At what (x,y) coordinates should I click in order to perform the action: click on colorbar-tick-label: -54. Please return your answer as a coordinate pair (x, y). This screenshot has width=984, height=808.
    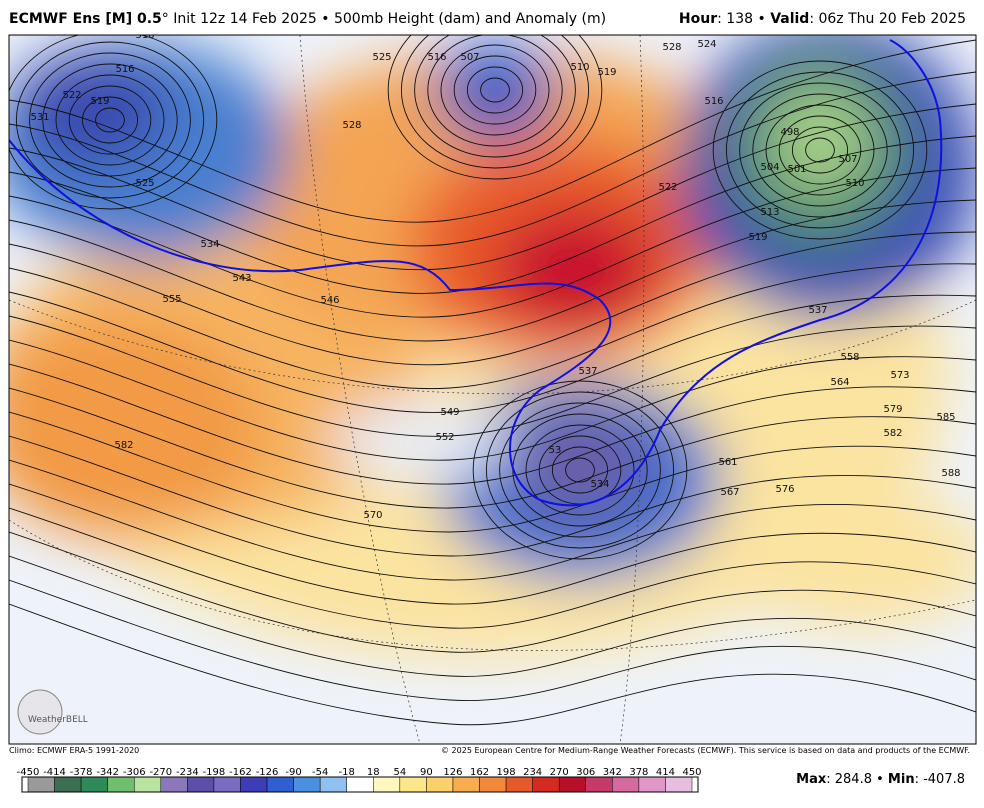
    Looking at the image, I should click on (320, 772).